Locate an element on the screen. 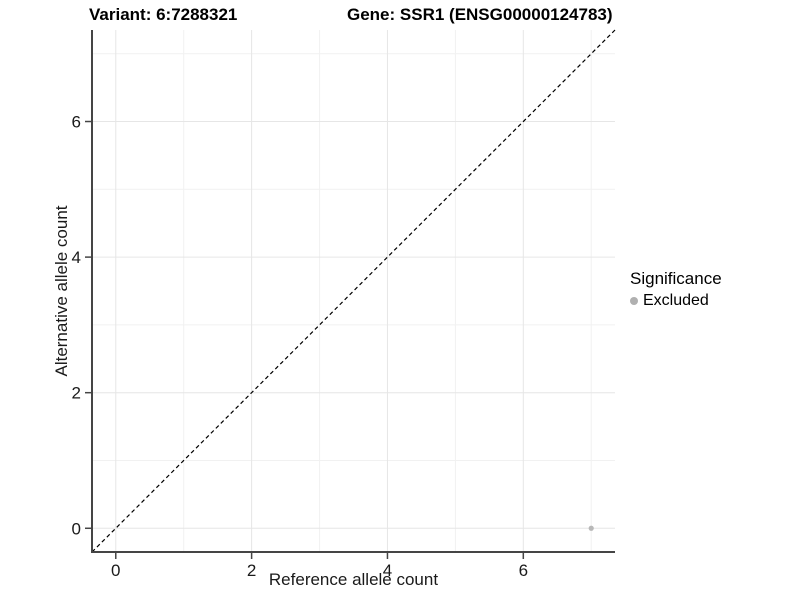 The width and height of the screenshot is (800, 600). y-axis-title: Alternative allele count is located at coordinates (61, 291).